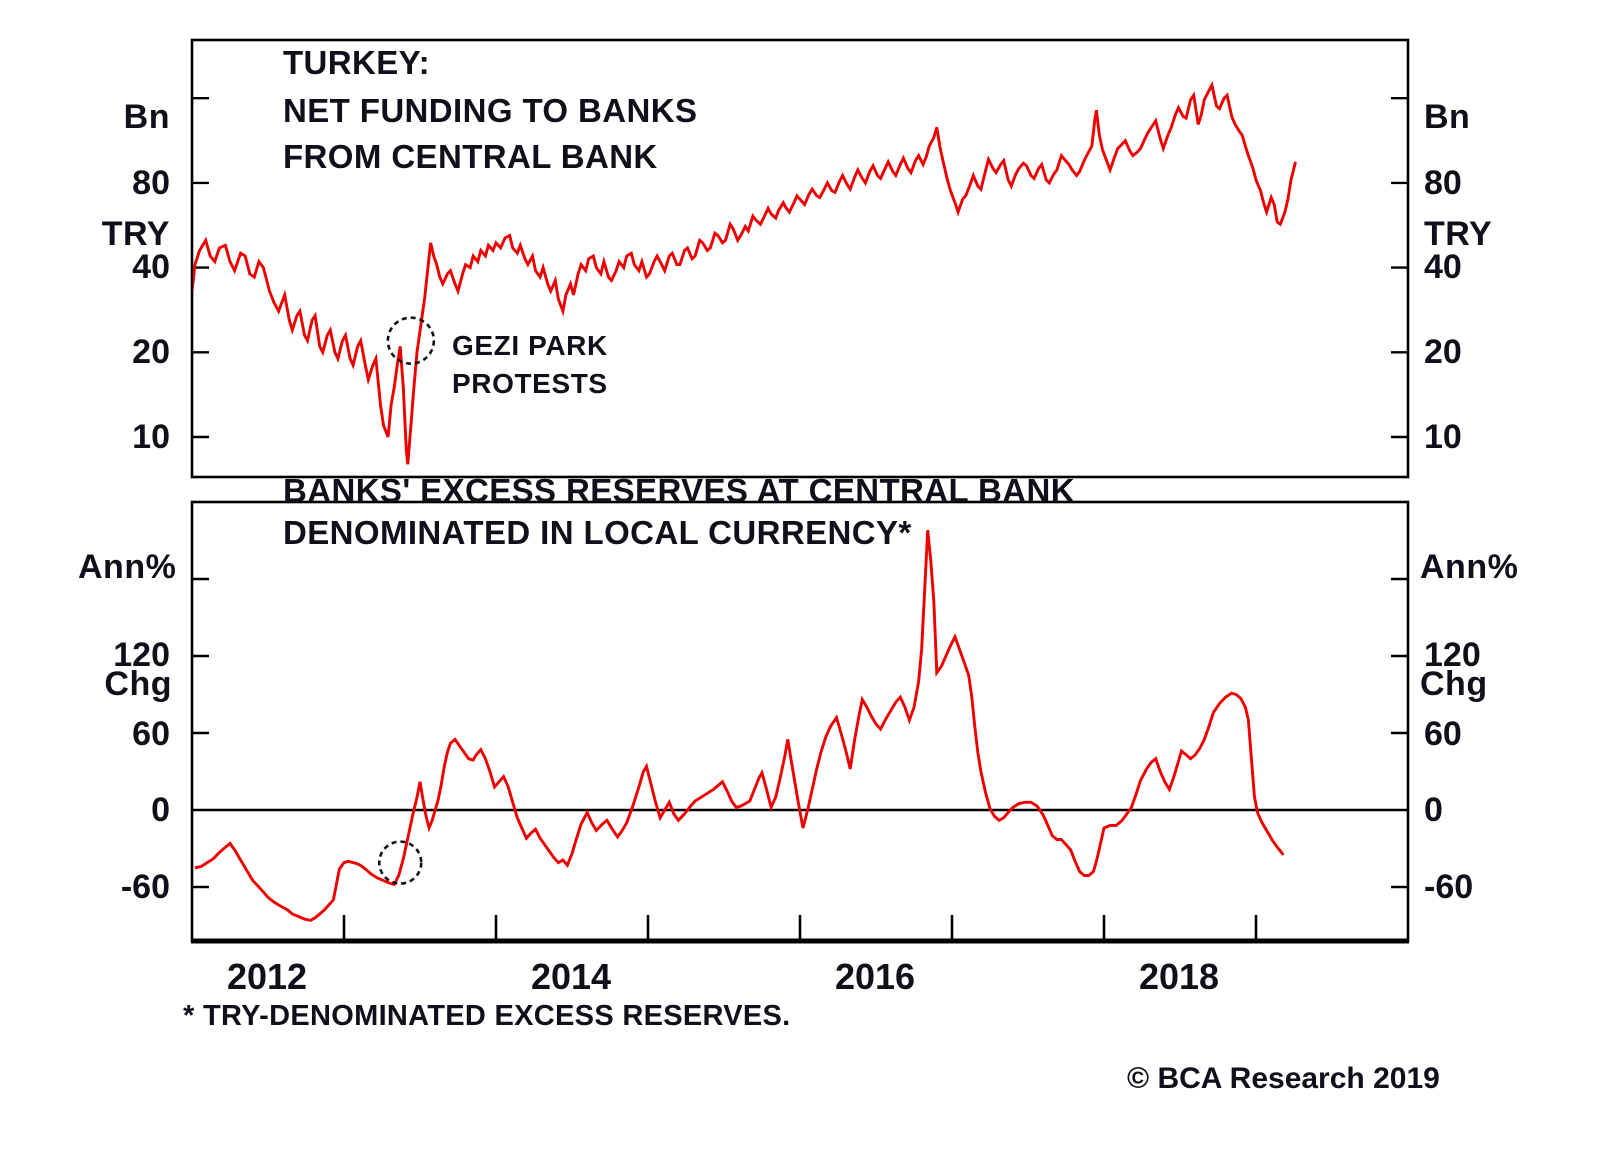 This screenshot has height=1152, width=1600. What do you see at coordinates (400, 862) in the screenshot?
I see `gezi-park-circle-bottom` at bounding box center [400, 862].